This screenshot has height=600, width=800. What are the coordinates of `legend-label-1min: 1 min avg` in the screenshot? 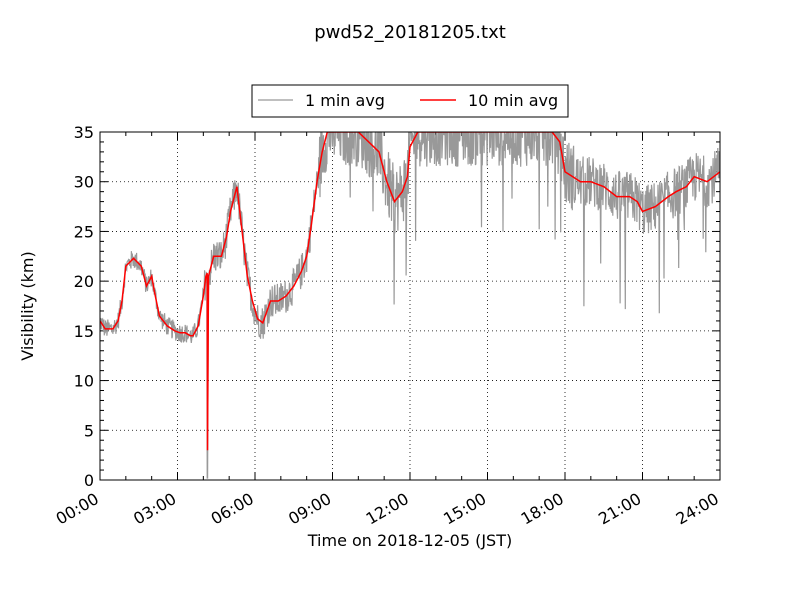 It's located at (345, 100).